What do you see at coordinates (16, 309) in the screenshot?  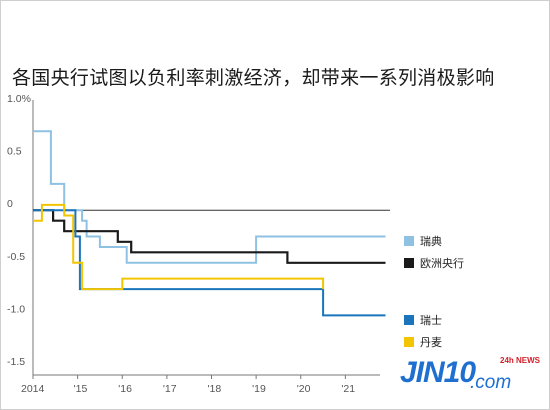 I see `y-tick-label: -1.0` at bounding box center [16, 309].